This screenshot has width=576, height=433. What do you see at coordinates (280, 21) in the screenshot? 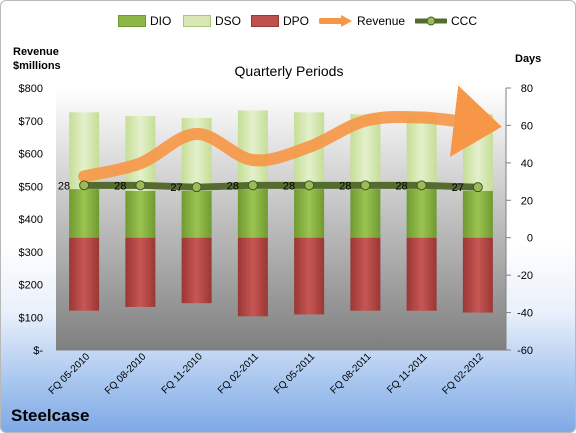
I see `legend-dpo: DPO` at bounding box center [280, 21].